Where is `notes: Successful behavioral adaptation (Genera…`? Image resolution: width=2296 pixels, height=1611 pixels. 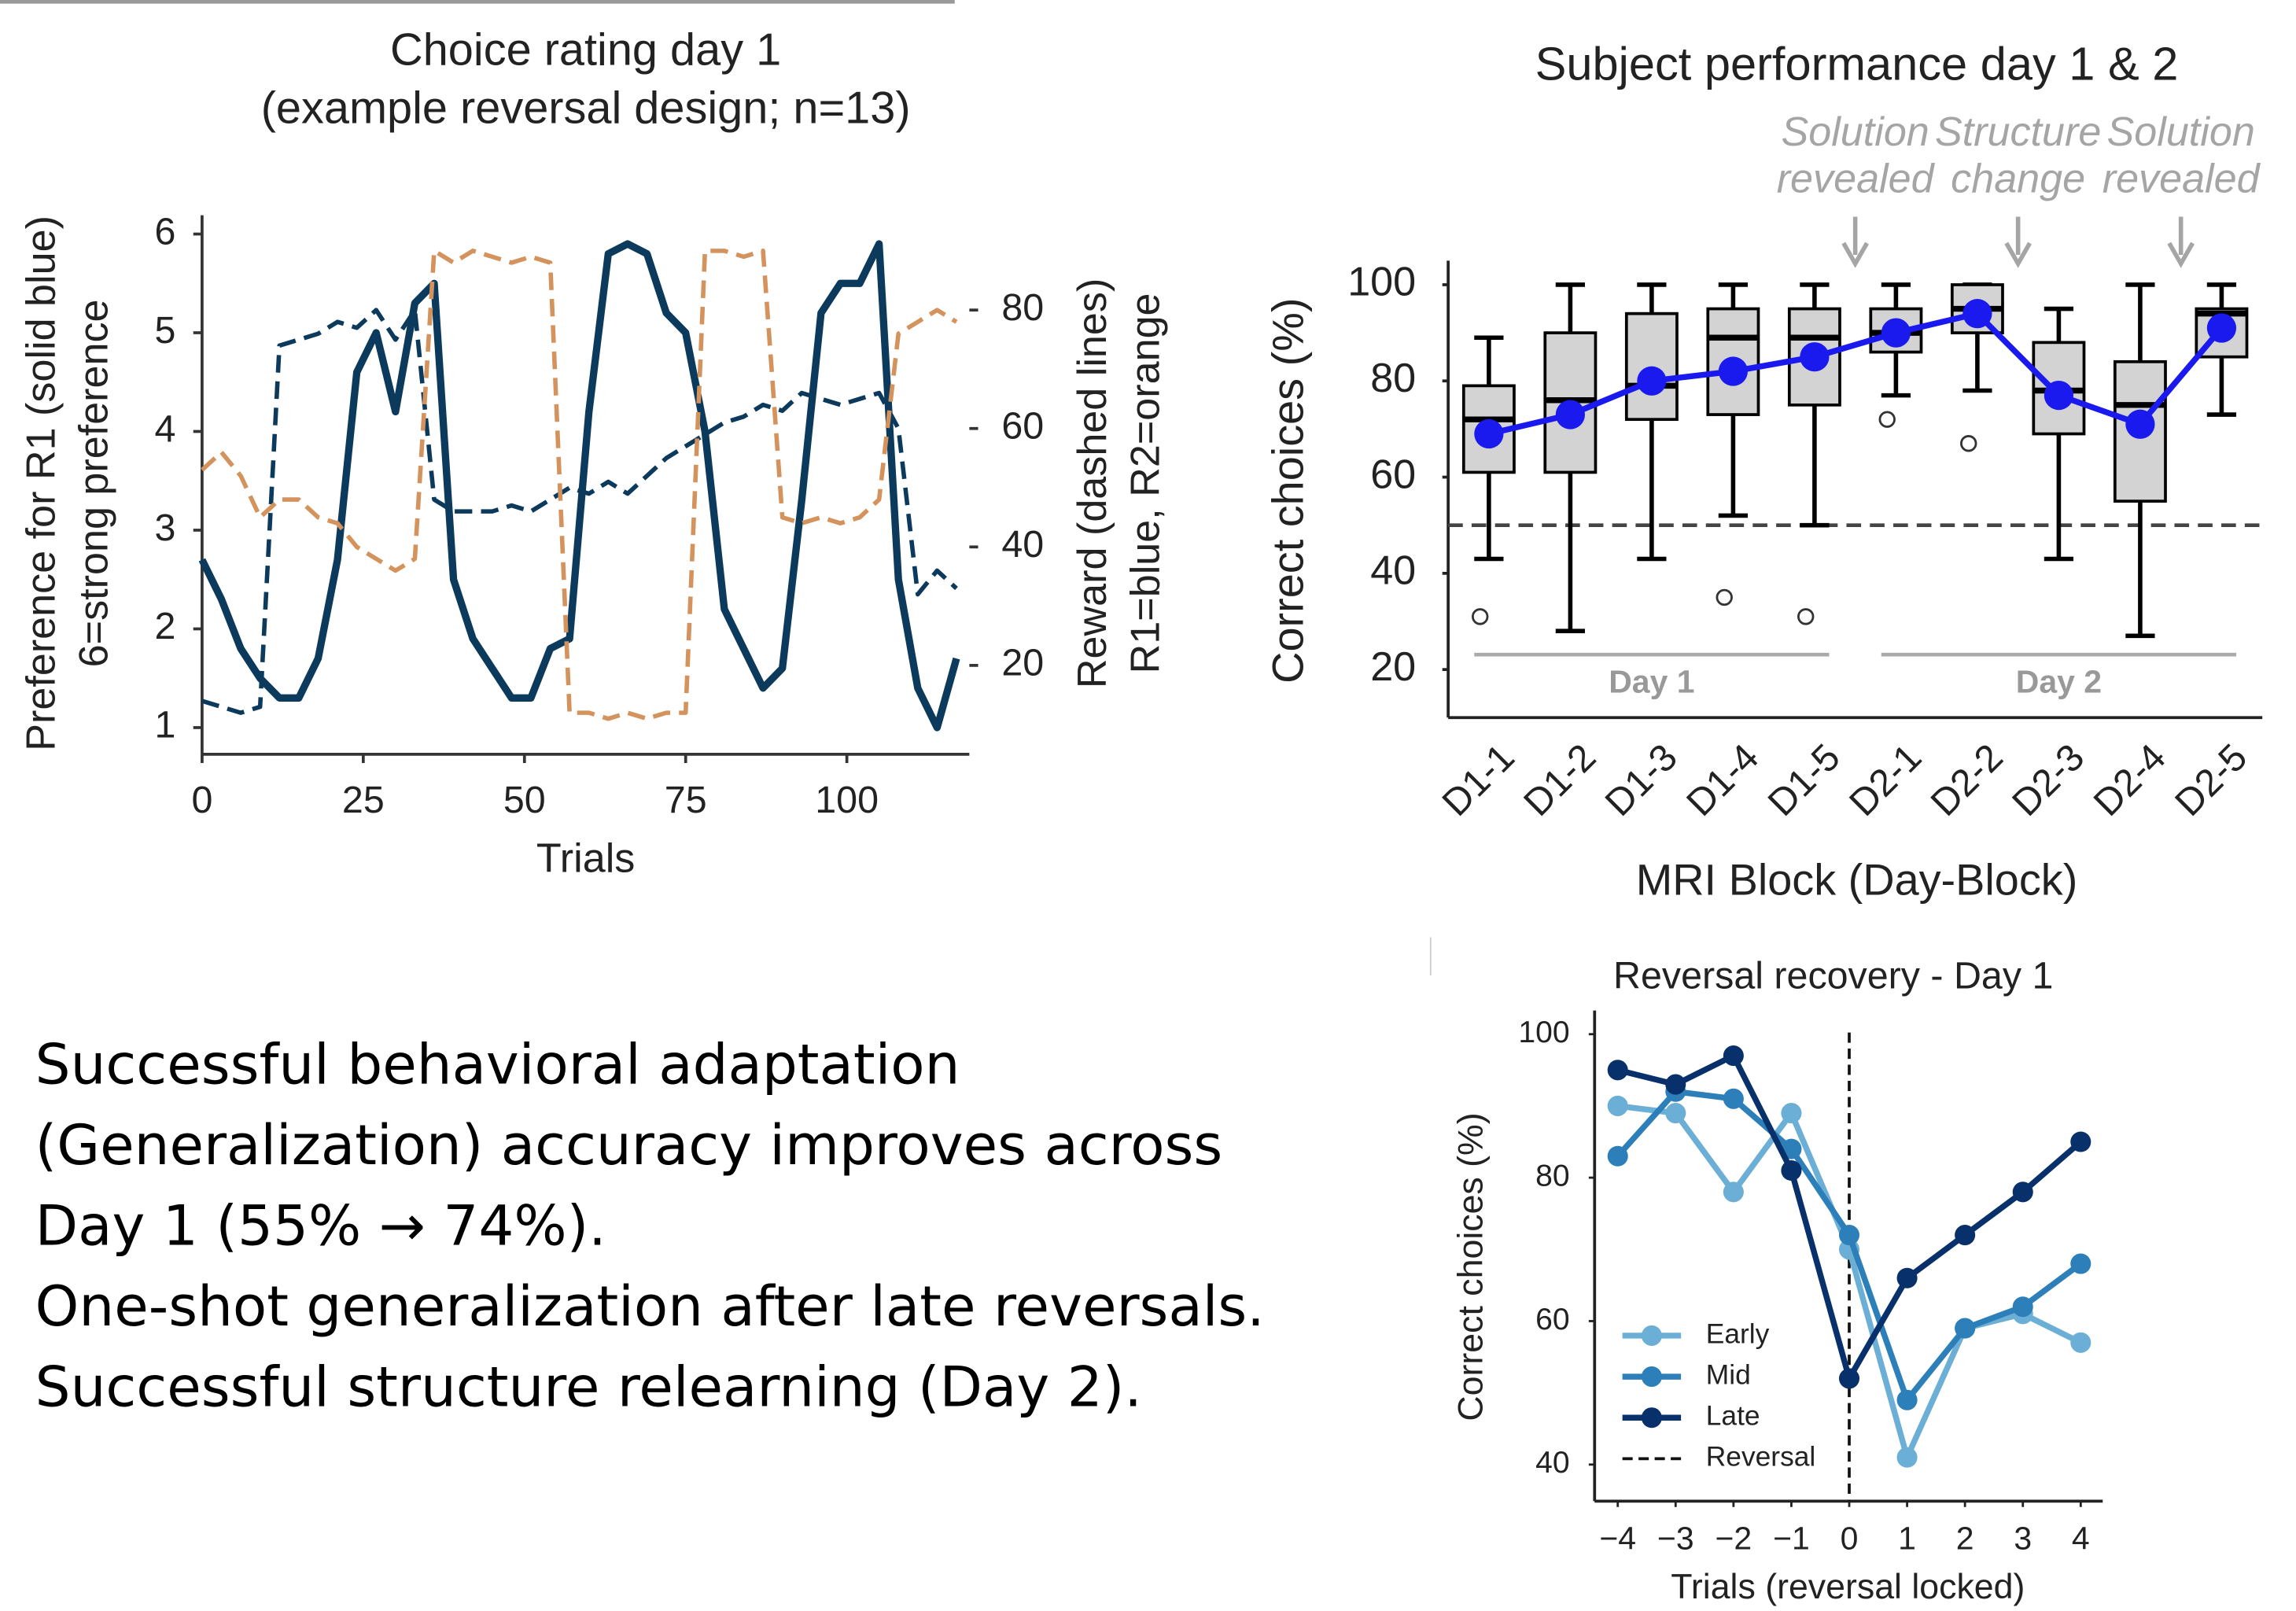 notes: Successful behavioral adaptation (Genera… is located at coordinates (679, 1226).